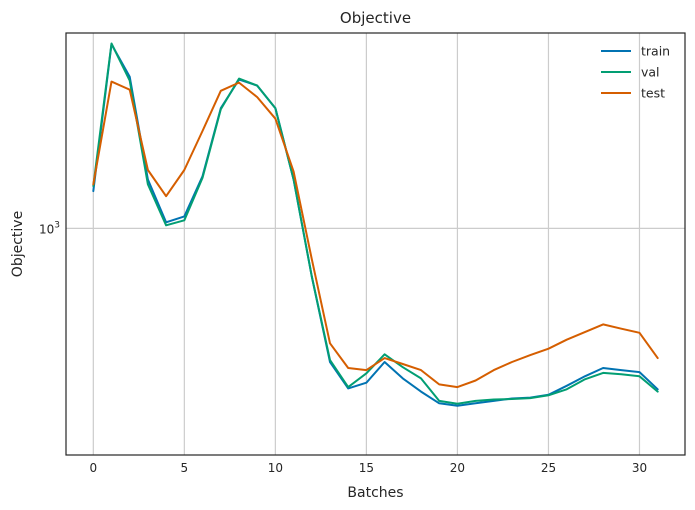 The image size is (695, 510). I want to click on x-tick-label: 5, so click(185, 468).